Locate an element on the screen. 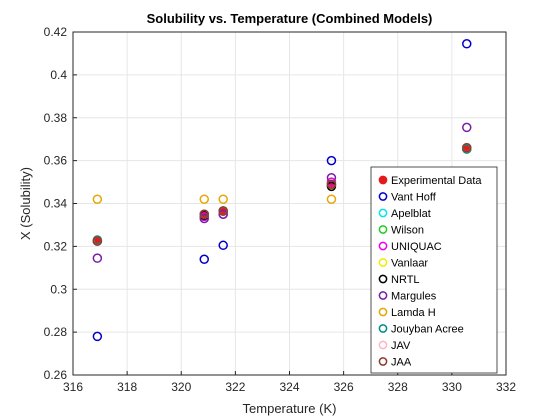 This screenshot has width=560, height=420. legend-label-experimental-data: Experimental Data is located at coordinates (436, 181).